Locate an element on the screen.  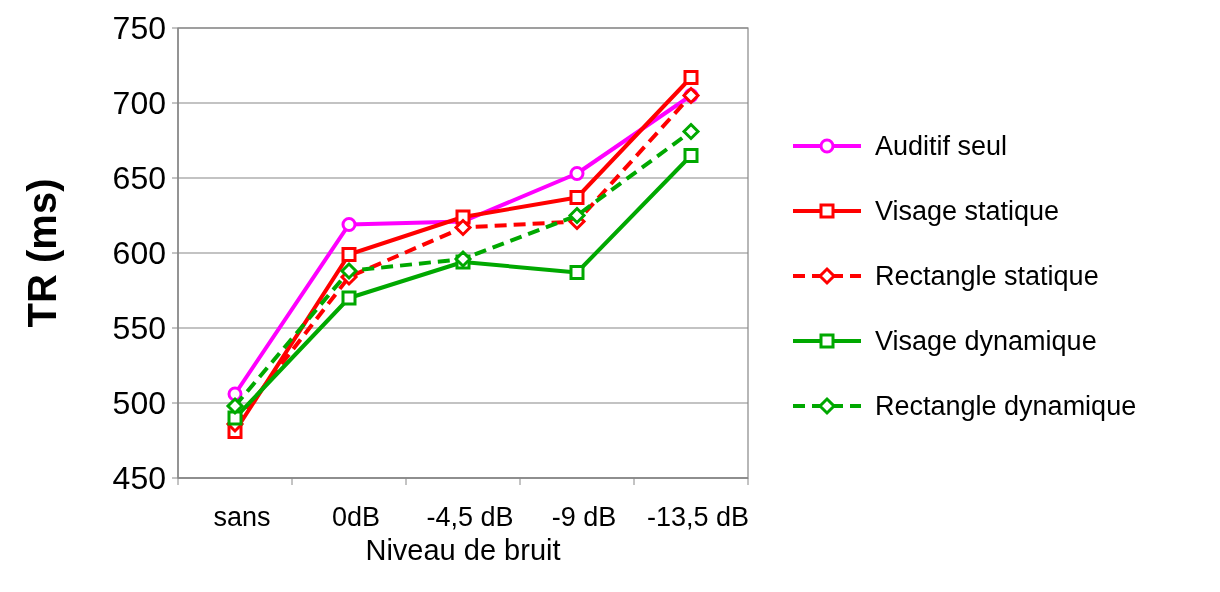
y-tick-label: 600 is located at coordinates (139, 253).